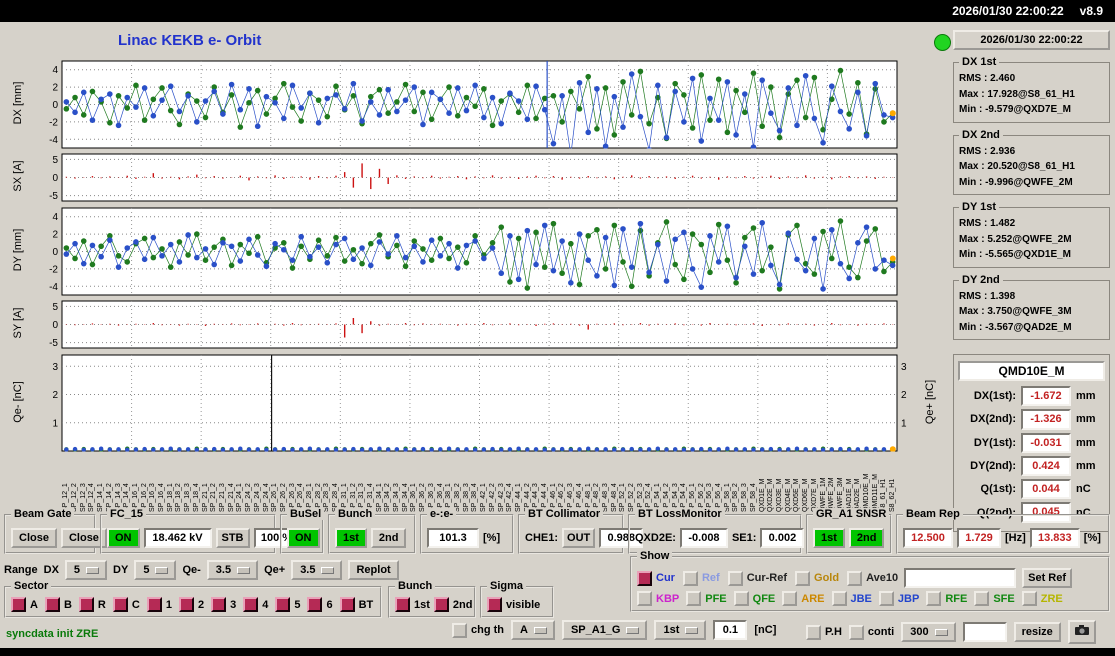 This screenshot has width=1115, height=656. Describe the element at coordinates (866, 538) in the screenshot. I see `gr-a1-2nd-button: 2nd` at that location.